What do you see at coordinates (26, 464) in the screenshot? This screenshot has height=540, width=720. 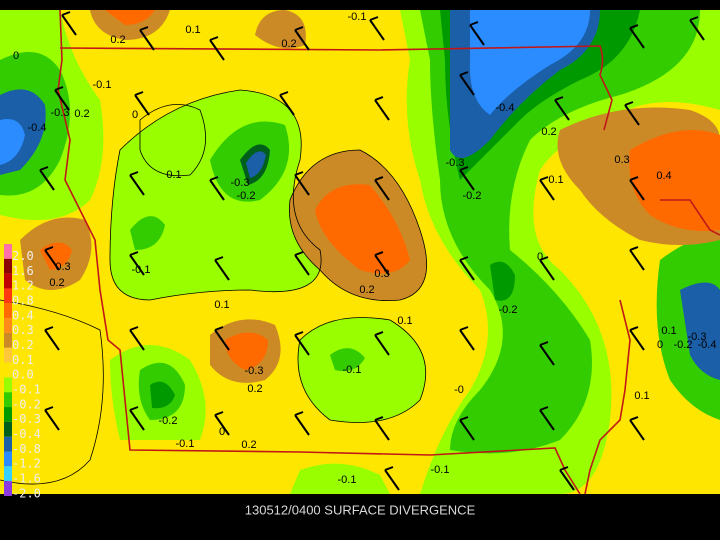 I see `legend-label: -1.2` at bounding box center [26, 464].